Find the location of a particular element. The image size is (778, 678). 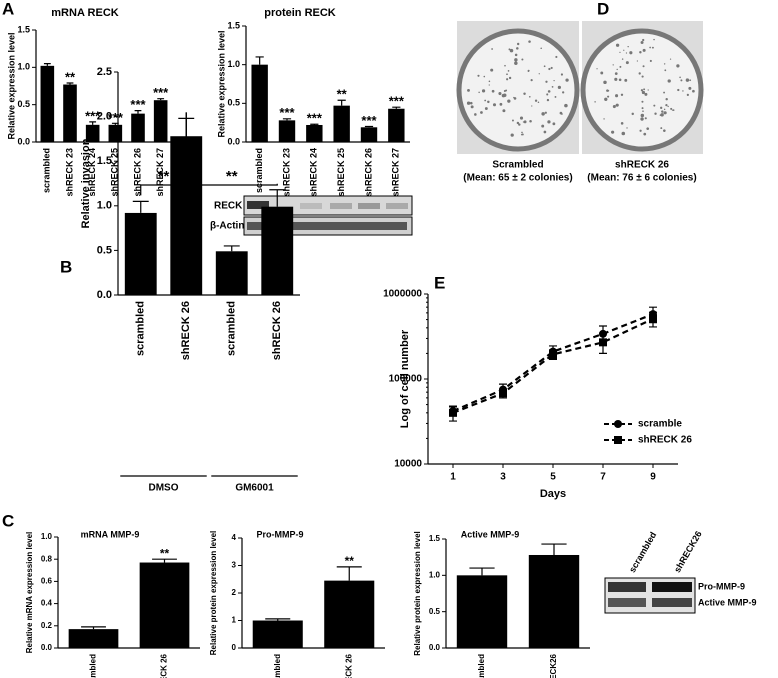

x-tick-label: 9 is located at coordinates (653, 477).